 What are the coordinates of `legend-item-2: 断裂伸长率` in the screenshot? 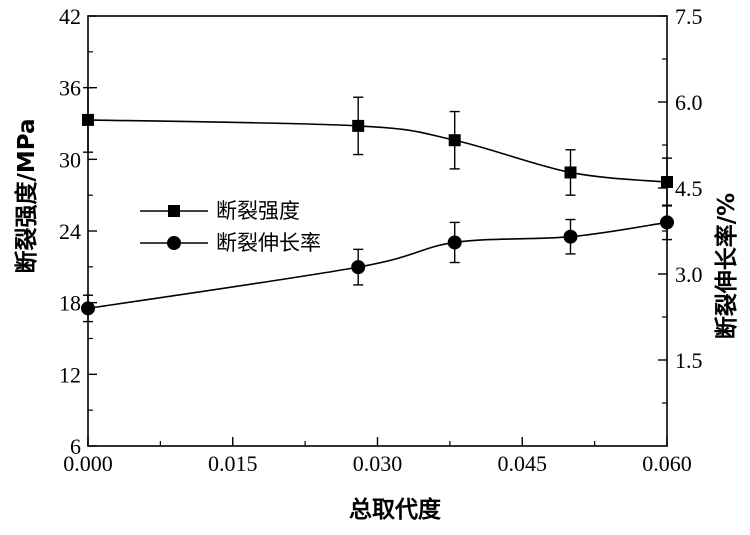 It's located at (230, 243).